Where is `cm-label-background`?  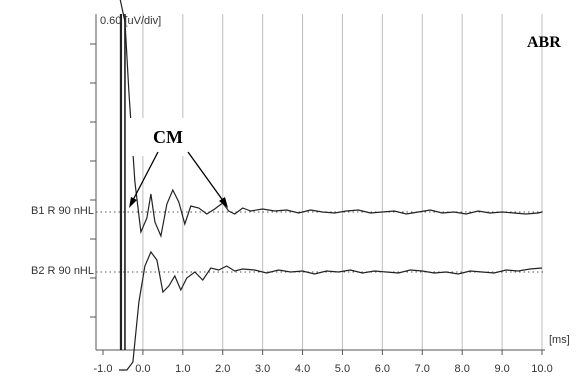 cm-label-background is located at coordinates (167, 137).